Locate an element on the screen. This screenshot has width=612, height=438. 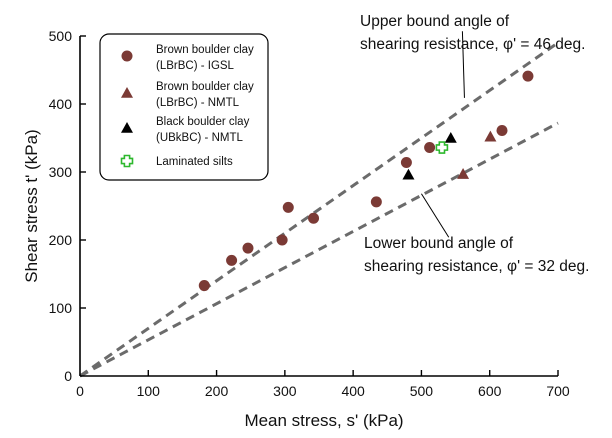
upper-annotation-text: shearing resistance, φ' = 46 deg. is located at coordinates (472, 44).